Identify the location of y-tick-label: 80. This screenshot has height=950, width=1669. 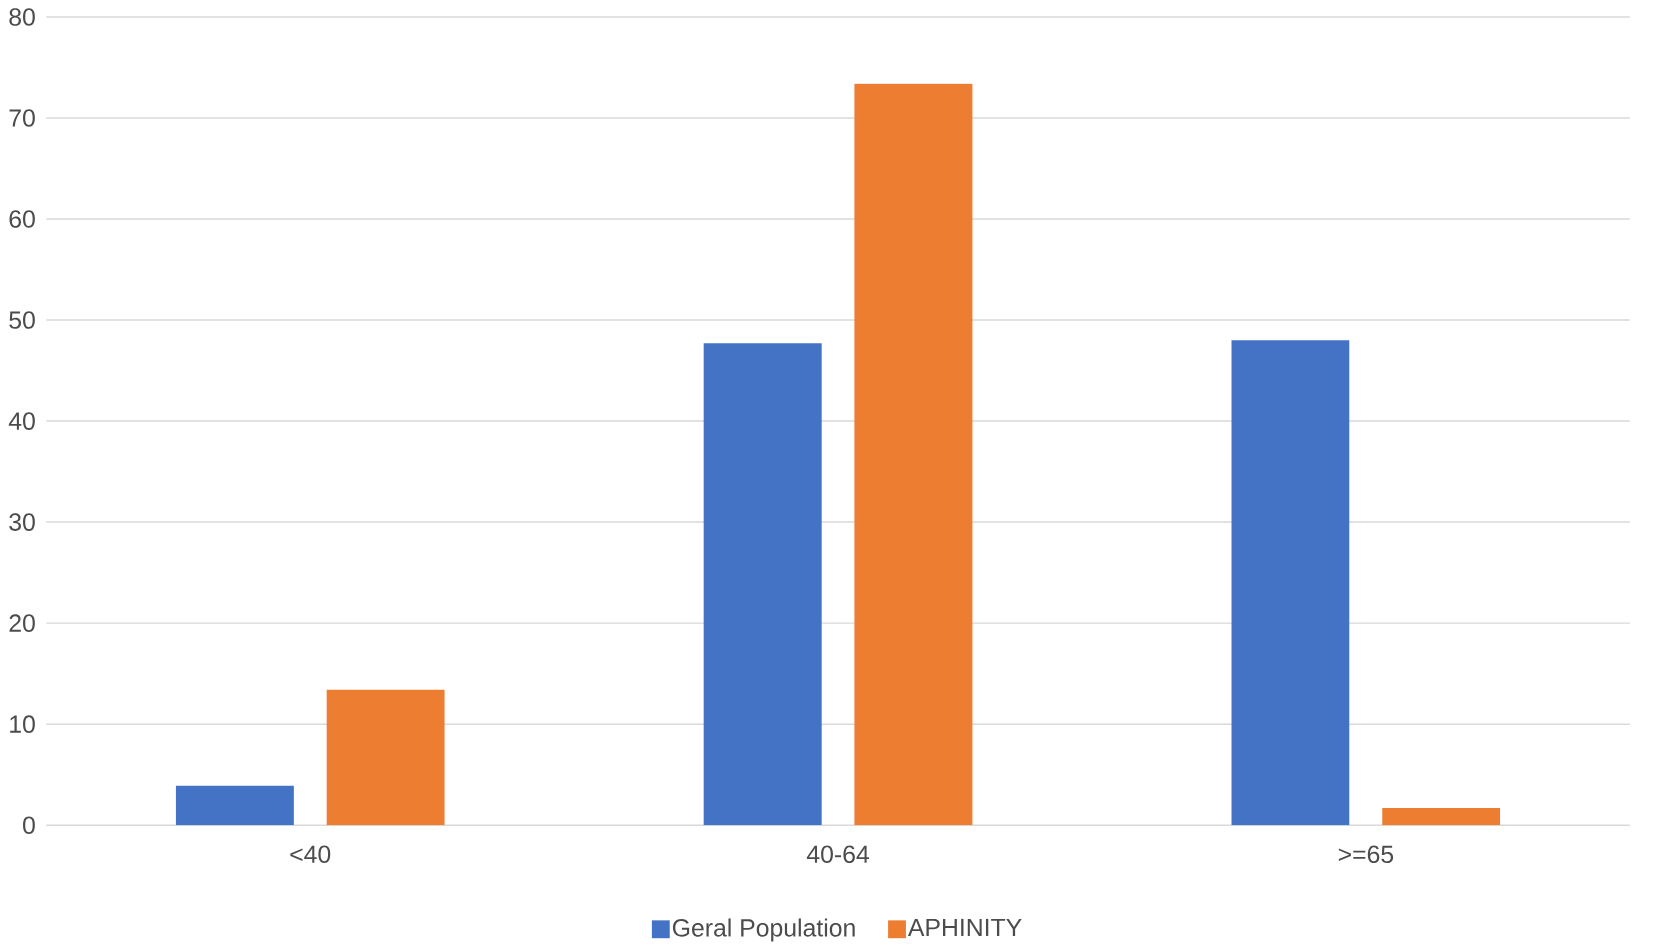
(22, 17).